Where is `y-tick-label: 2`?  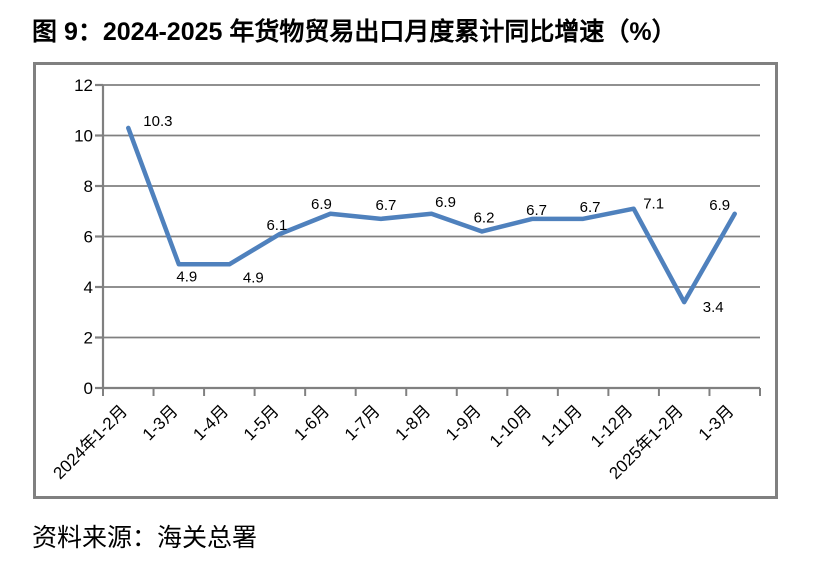 y-tick-label: 2 is located at coordinates (88, 338).